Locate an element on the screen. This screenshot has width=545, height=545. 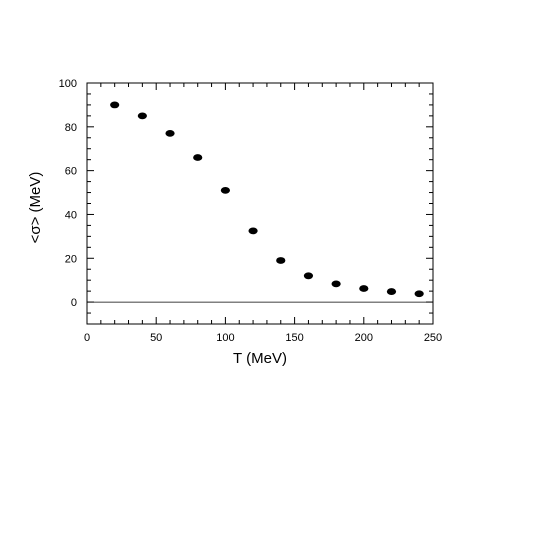
x-tick-label: 150 is located at coordinates (294, 338).